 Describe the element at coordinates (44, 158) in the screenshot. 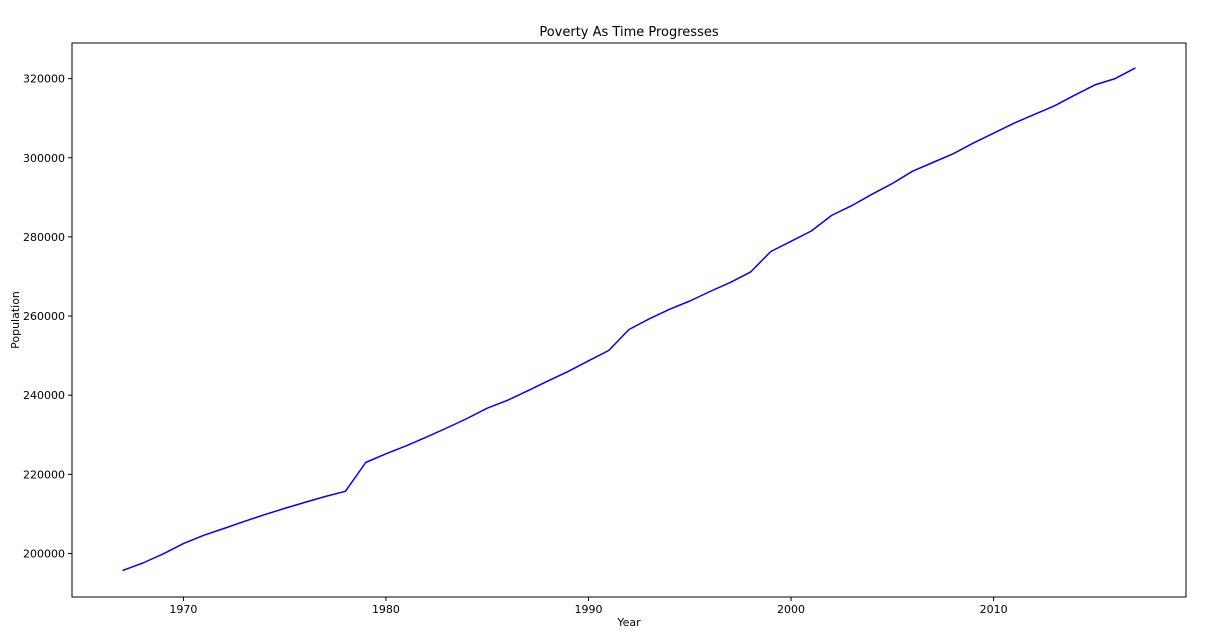

I see `y-tick-label: 300000` at that location.